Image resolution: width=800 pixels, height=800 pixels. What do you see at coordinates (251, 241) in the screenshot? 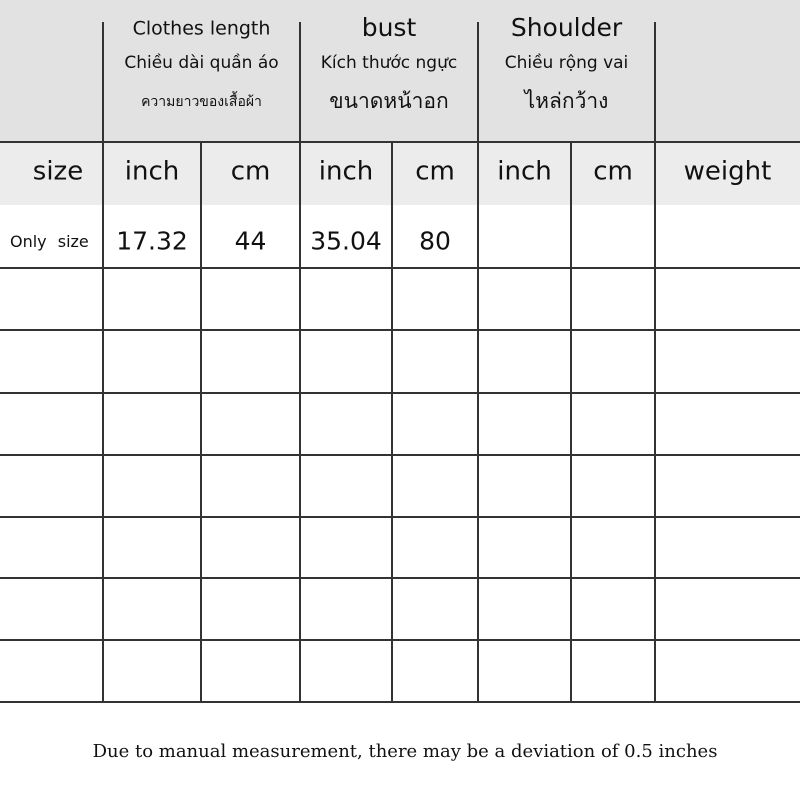
I see `value-cell: 44` at bounding box center [251, 241].